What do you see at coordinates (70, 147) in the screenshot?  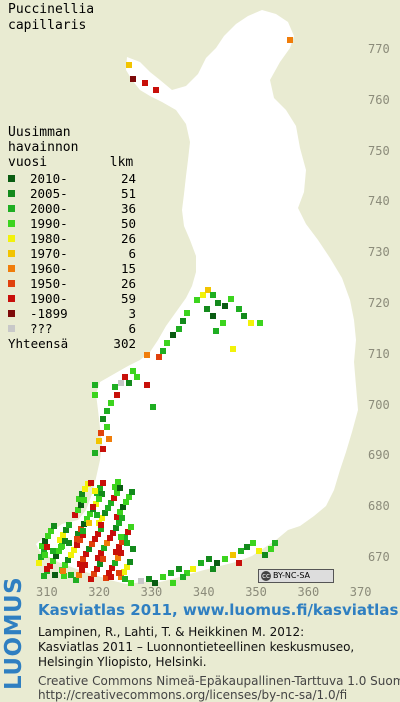 I see `legend-header: Uusimman havainnon vuosi lkm` at bounding box center [70, 147].